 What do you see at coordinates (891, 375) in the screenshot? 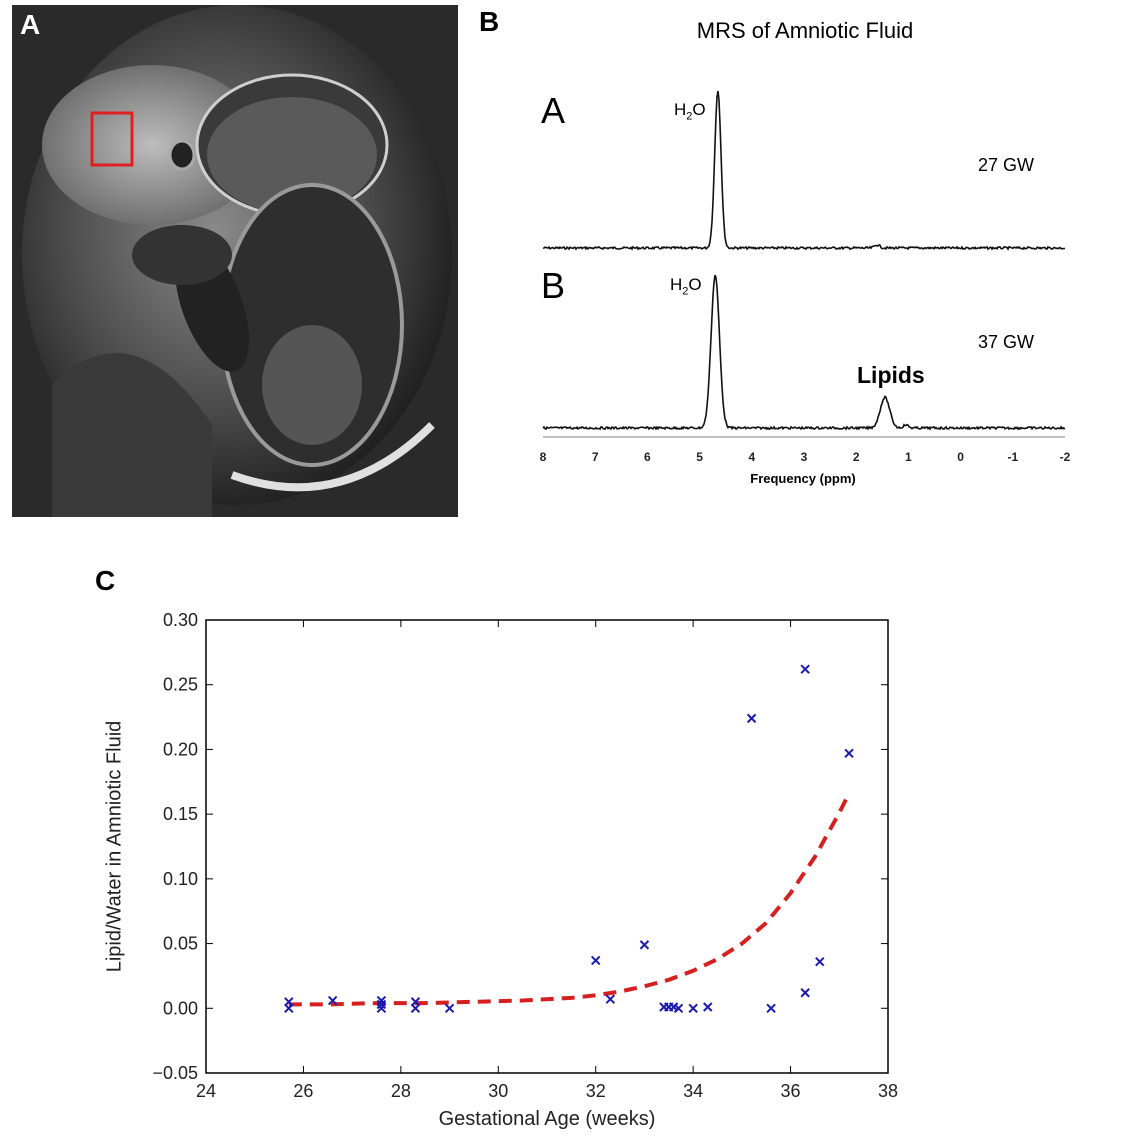
I see `lipids-label: Lipids` at bounding box center [891, 375].